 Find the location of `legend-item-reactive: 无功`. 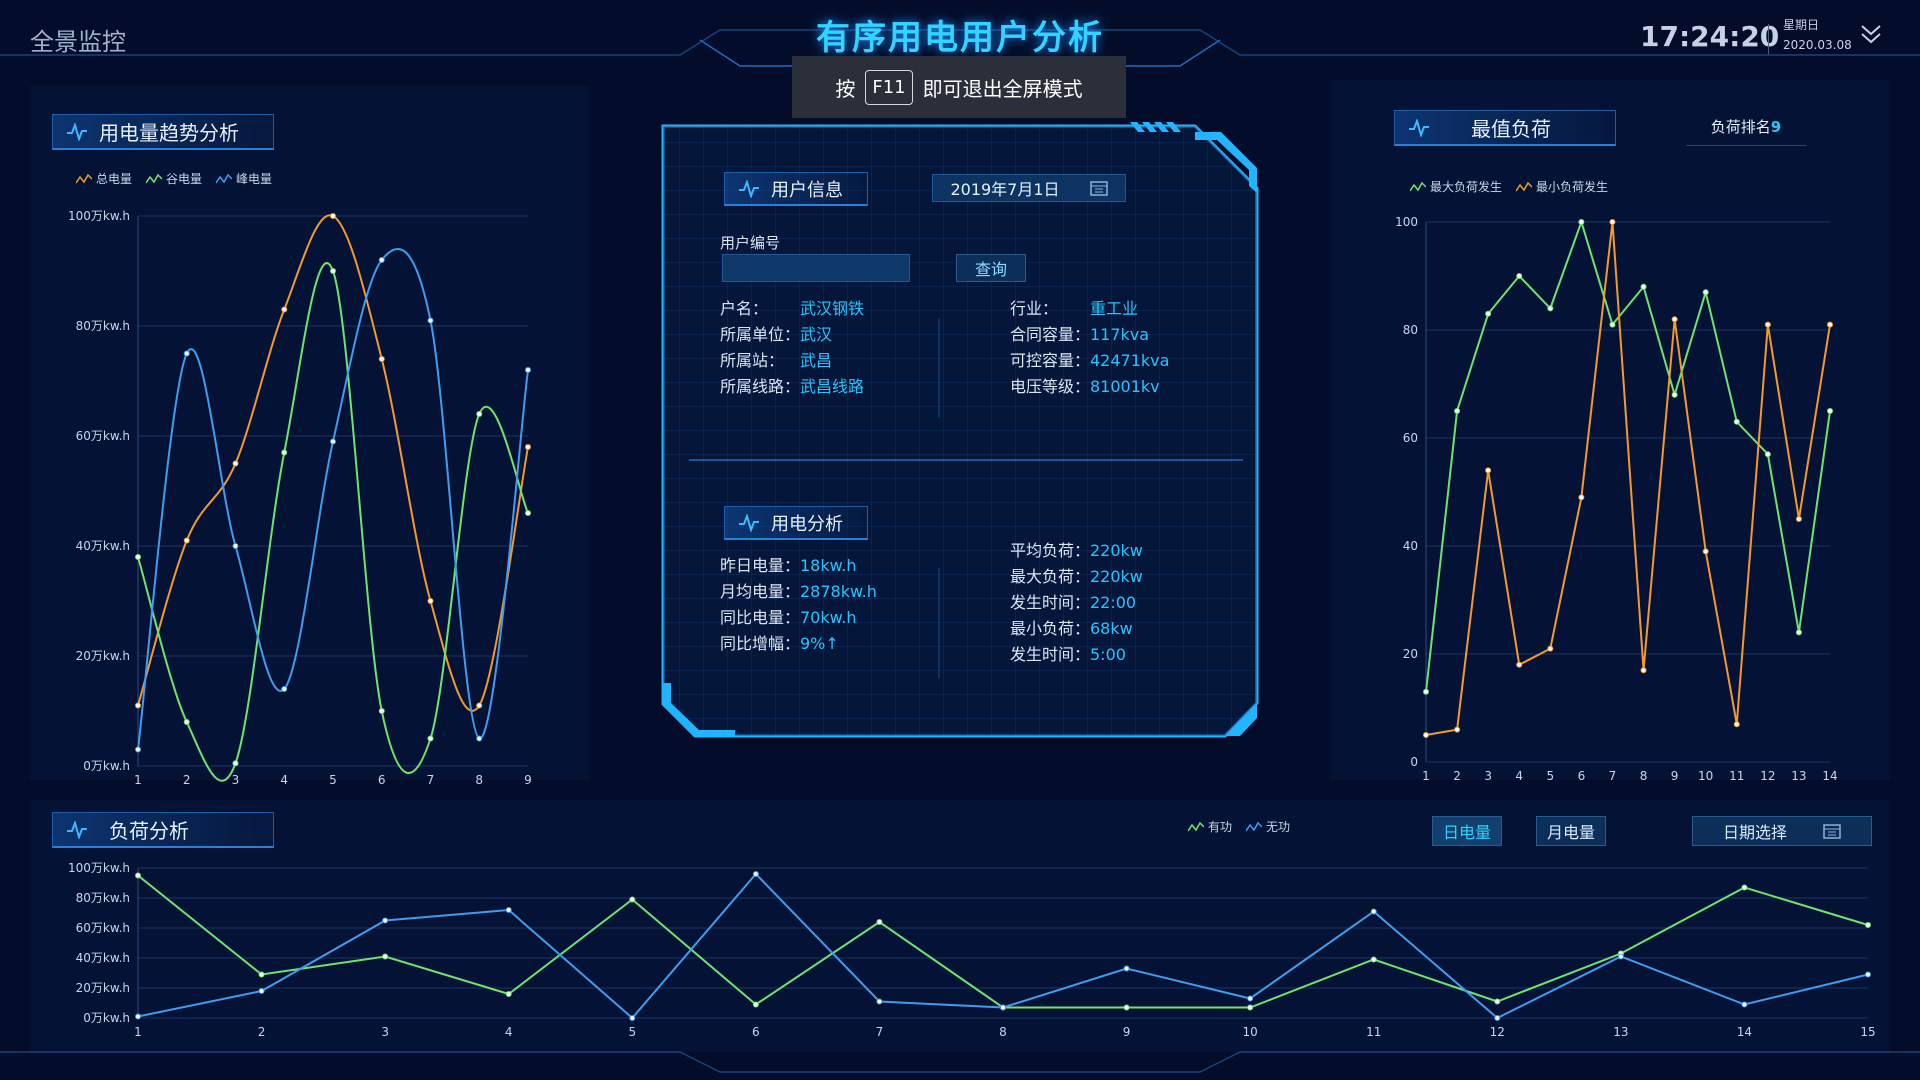

legend-item-reactive: 无功 is located at coordinates (1268, 826).